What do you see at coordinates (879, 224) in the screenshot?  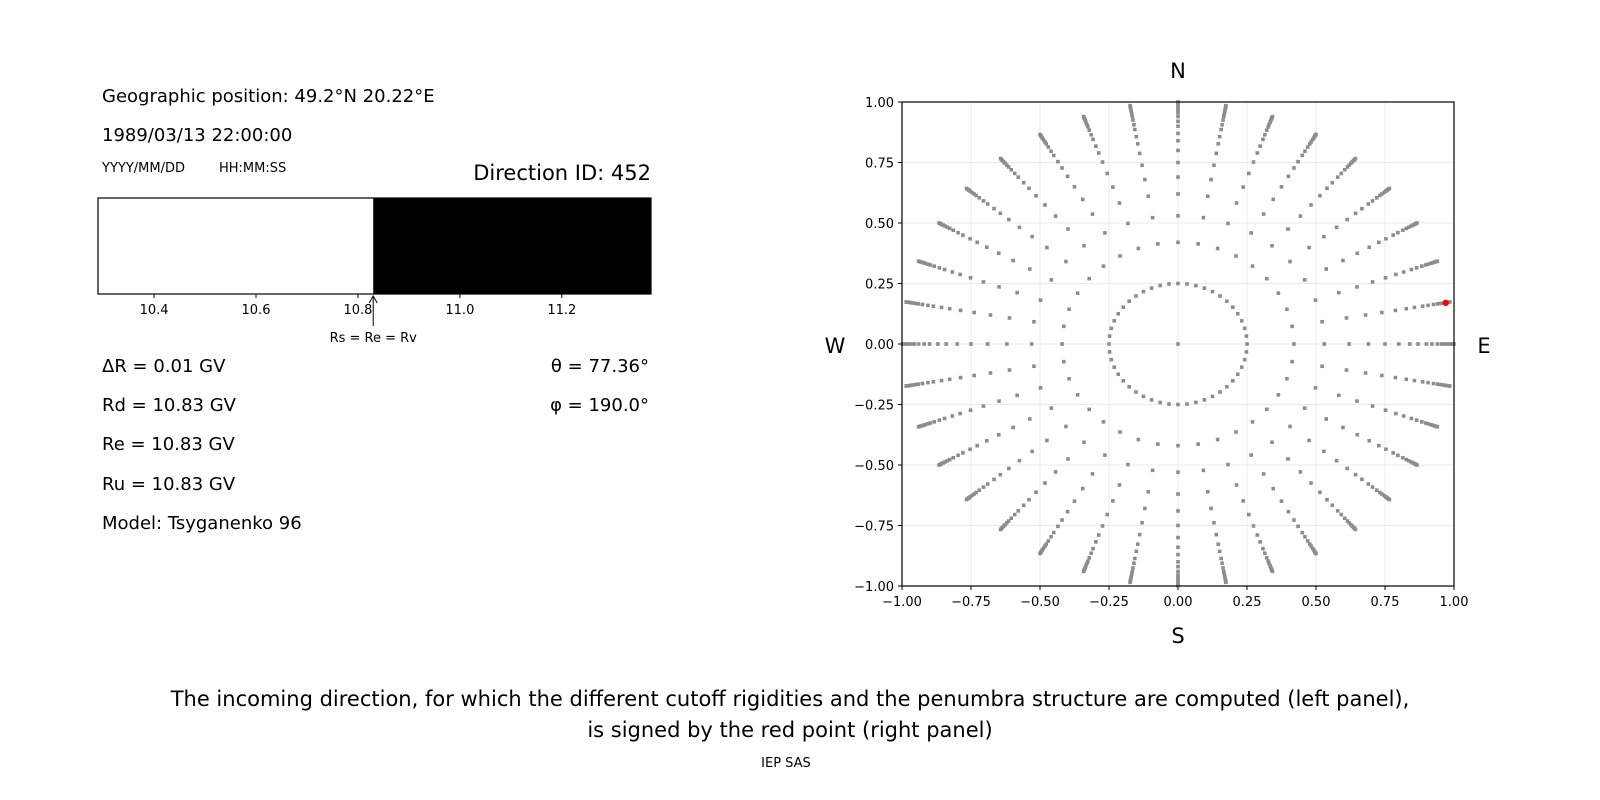 I see `y-tick-label: 0.50` at bounding box center [879, 224].